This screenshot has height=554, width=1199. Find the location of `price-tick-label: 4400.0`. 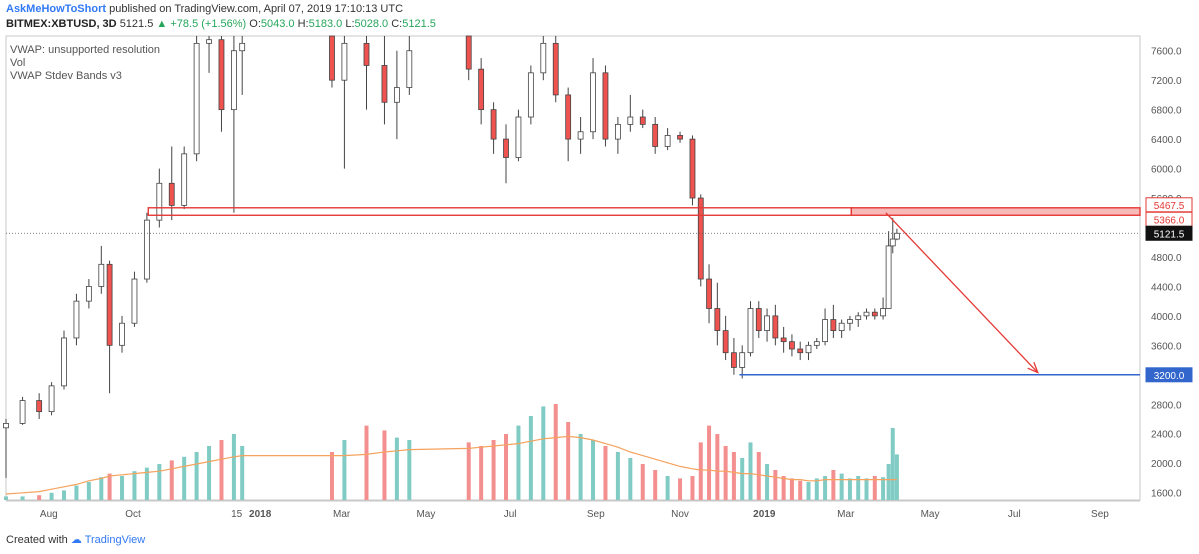

price-tick-label: 4400.0 is located at coordinates (1166, 287).